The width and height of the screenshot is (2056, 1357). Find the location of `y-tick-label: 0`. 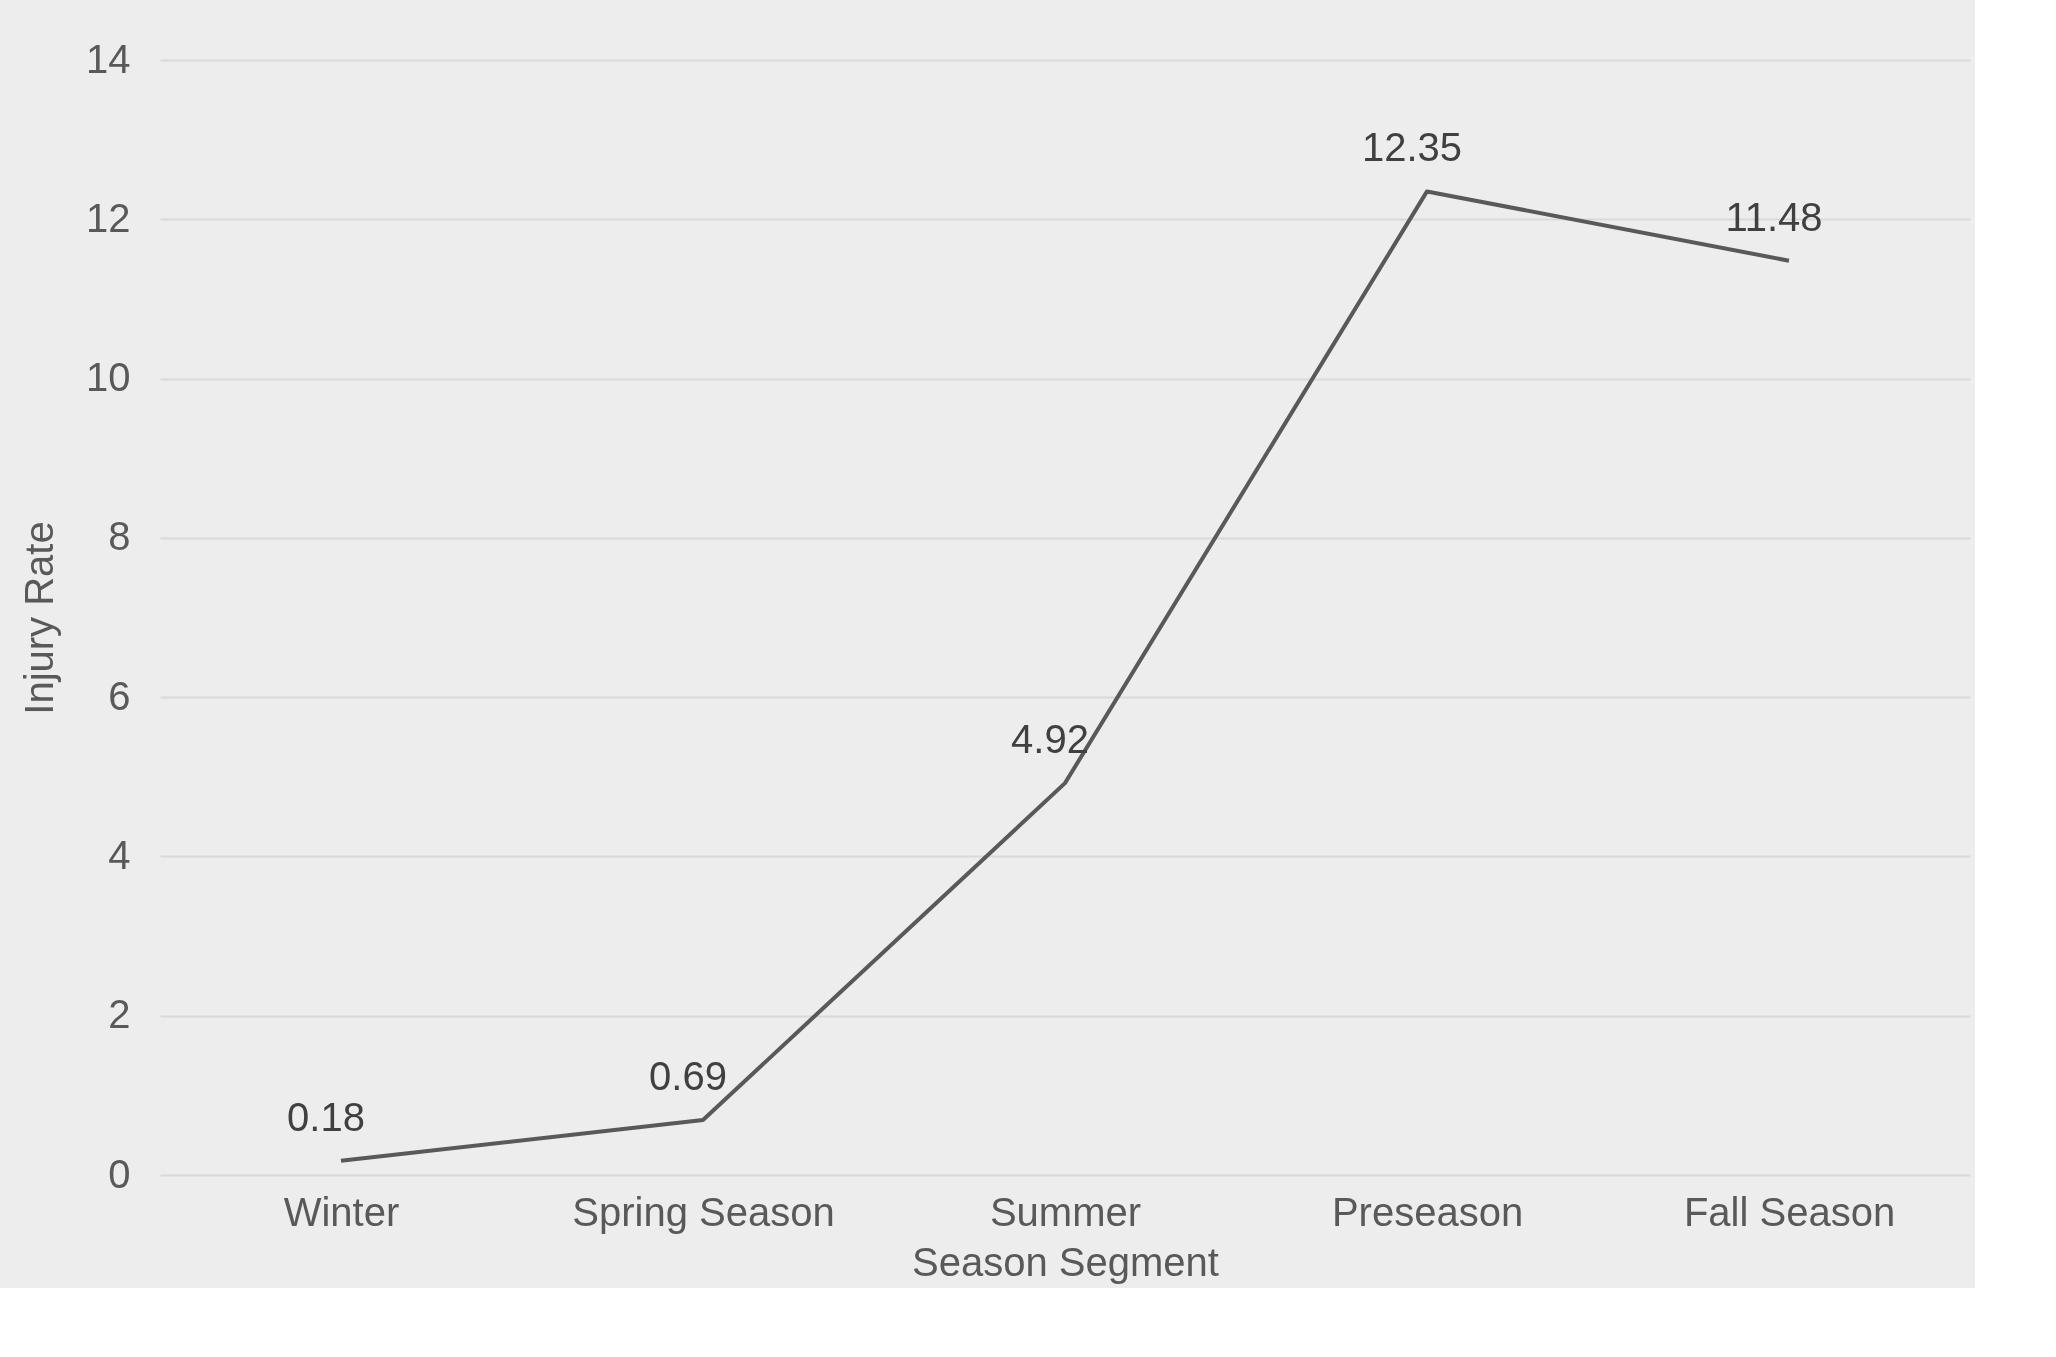

y-tick-label: 0 is located at coordinates (119, 1173).